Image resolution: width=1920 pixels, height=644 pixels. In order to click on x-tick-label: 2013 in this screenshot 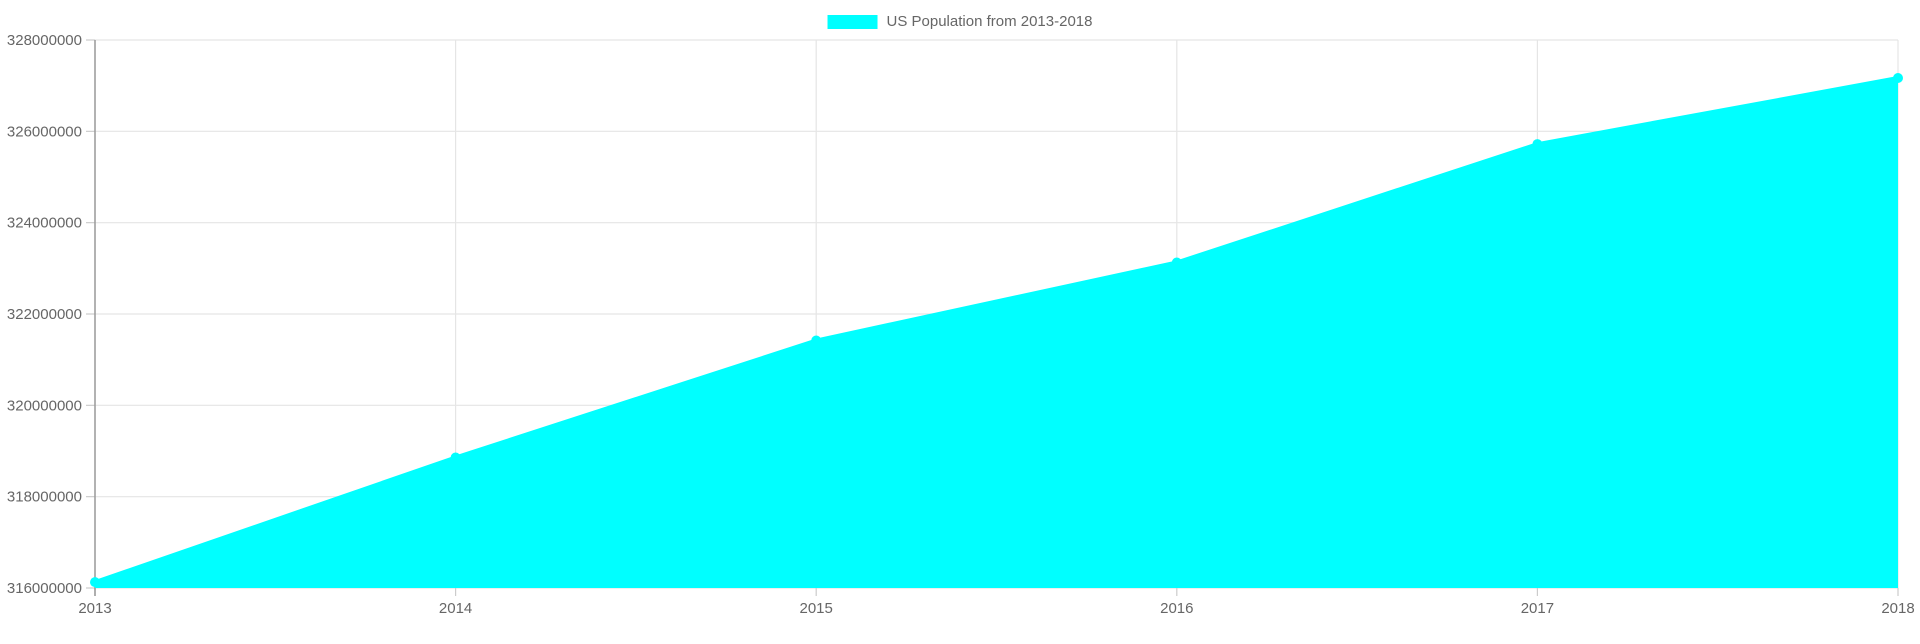, I will do `click(94, 608)`.